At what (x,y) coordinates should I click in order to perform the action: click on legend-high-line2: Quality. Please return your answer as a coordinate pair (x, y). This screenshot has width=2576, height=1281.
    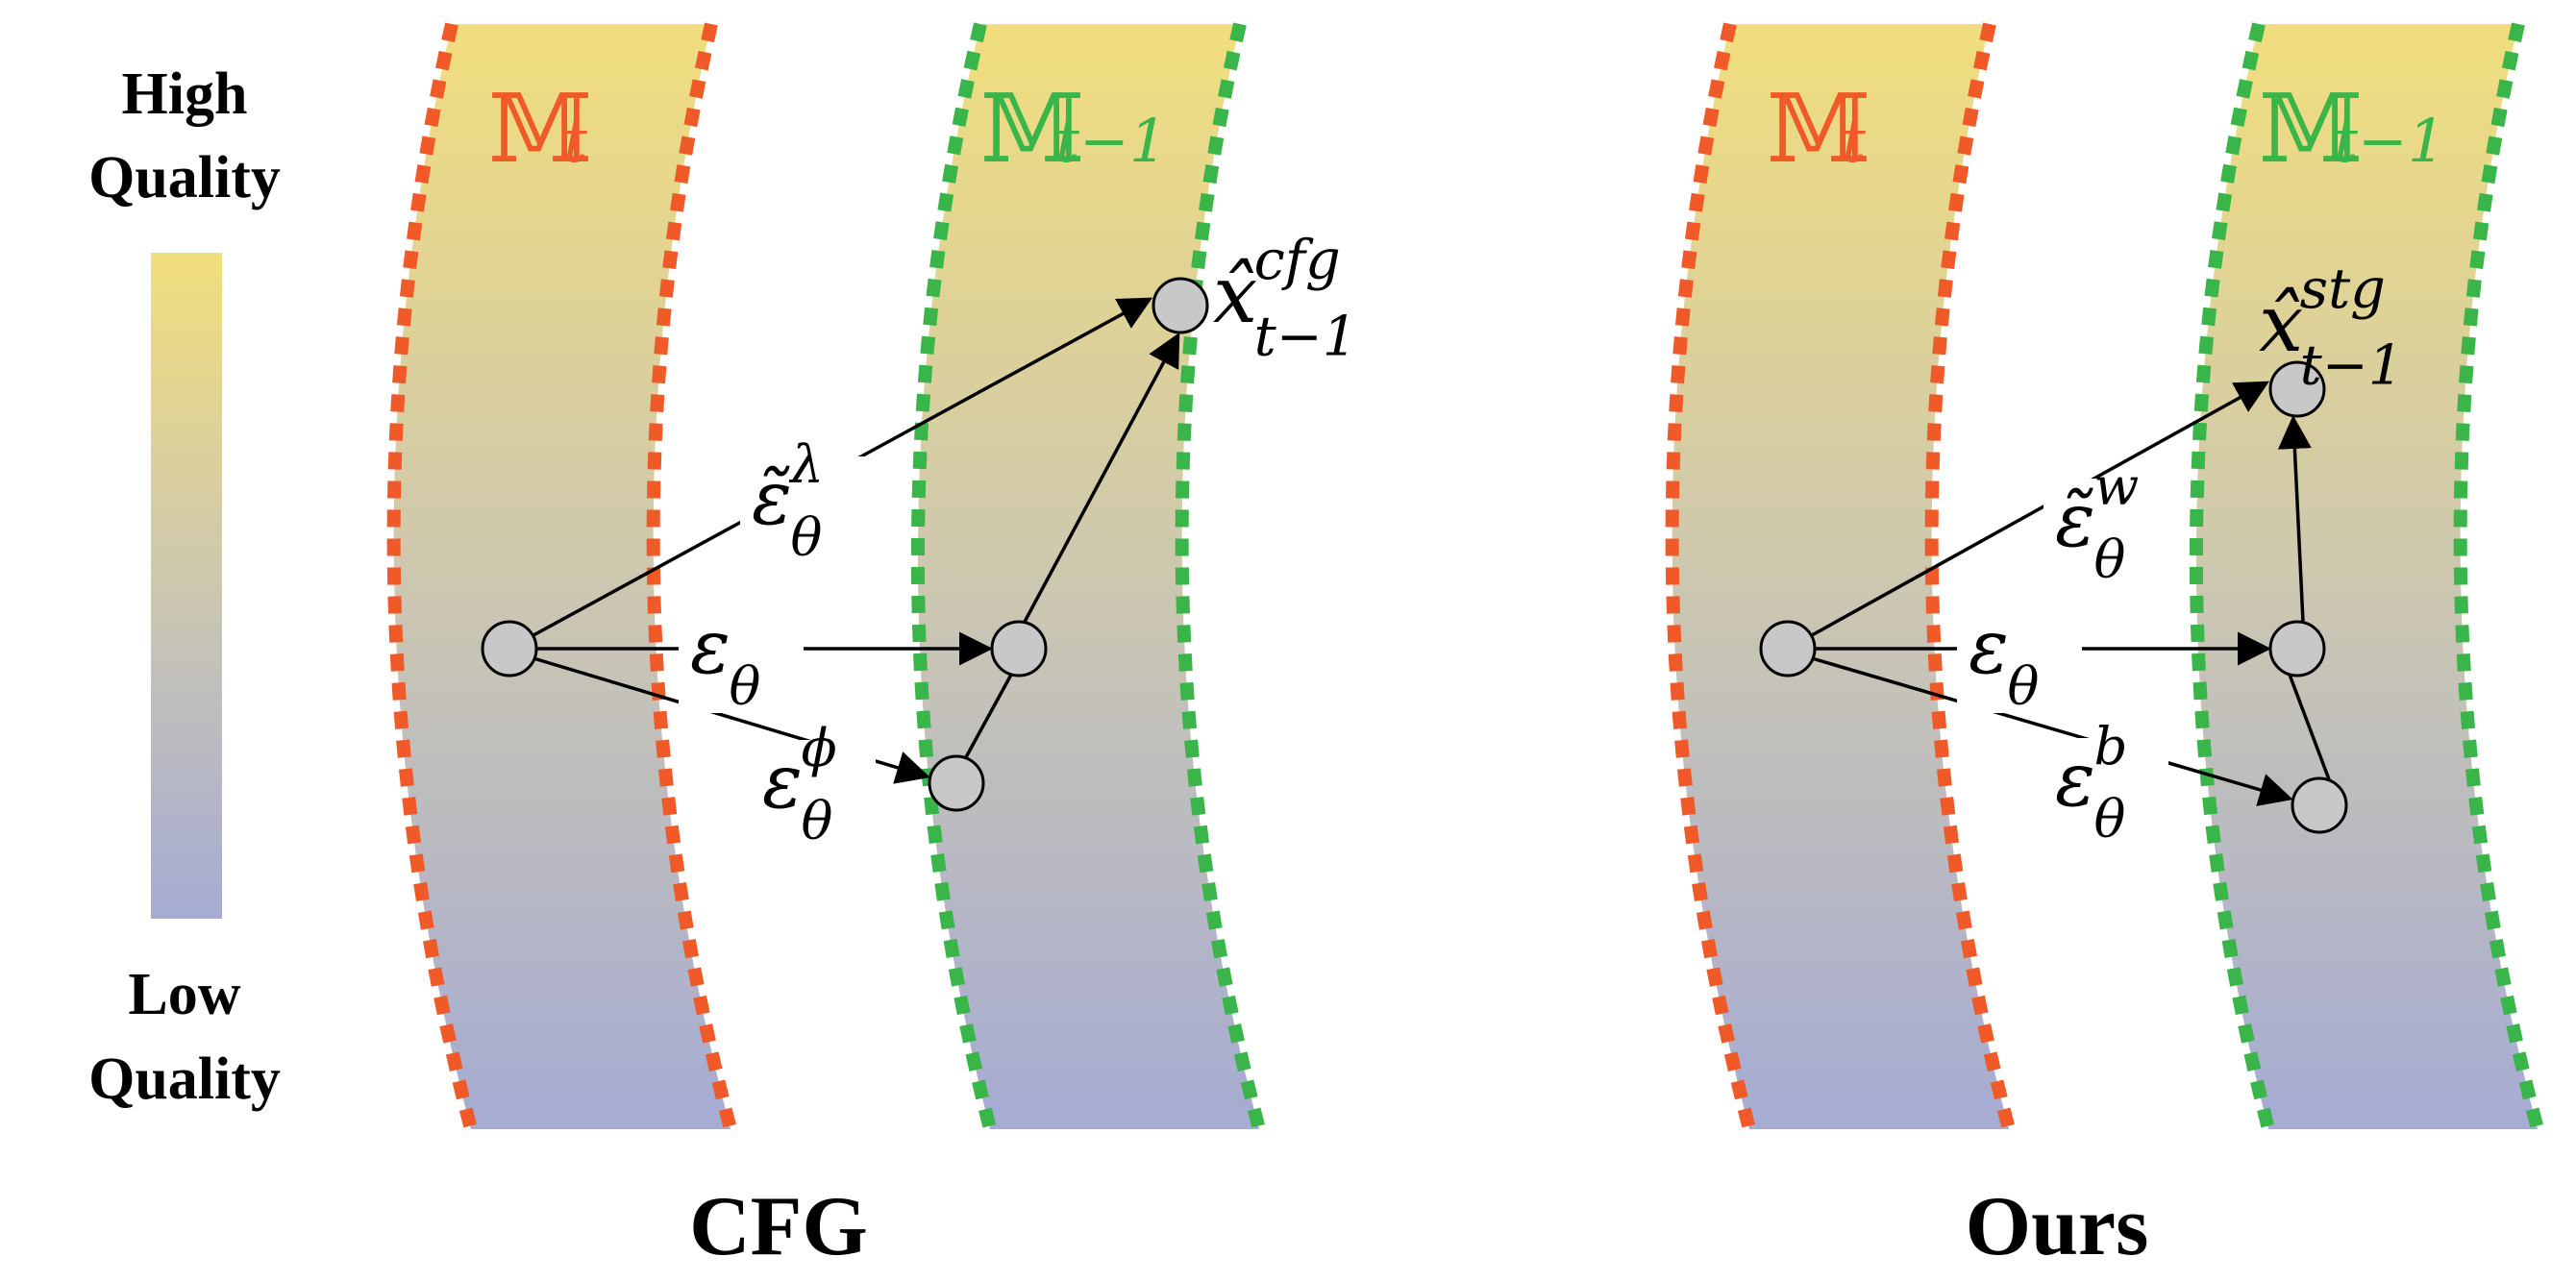
    Looking at the image, I should click on (184, 178).